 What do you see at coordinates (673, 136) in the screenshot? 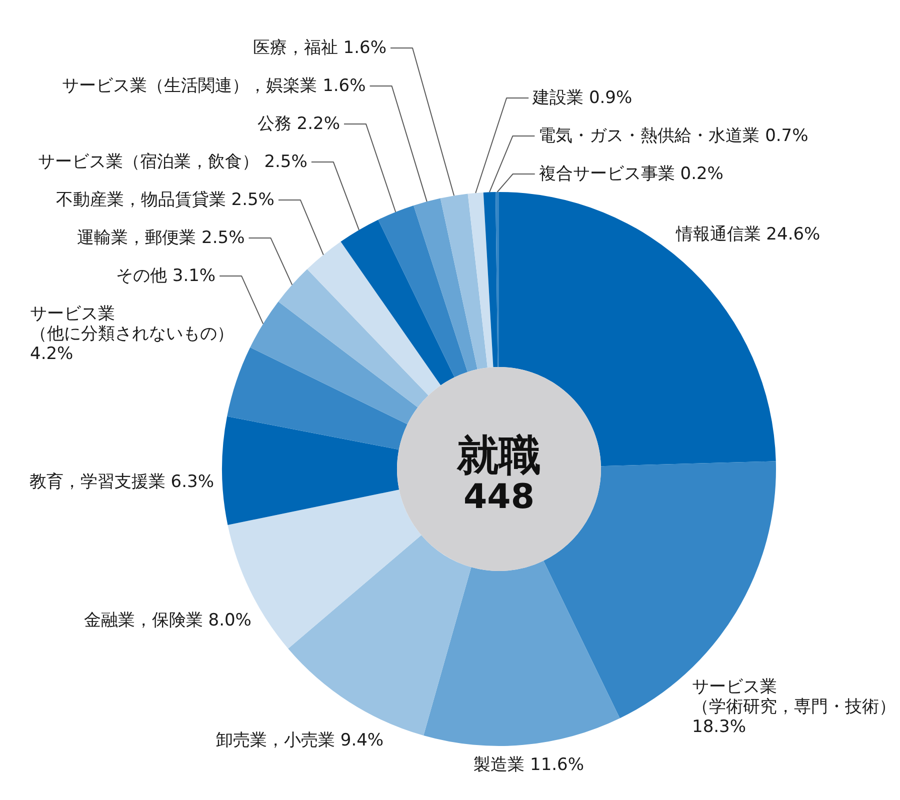
I see `slice-label: 電気・ガス・熱供給・水道業 0.7%` at bounding box center [673, 136].